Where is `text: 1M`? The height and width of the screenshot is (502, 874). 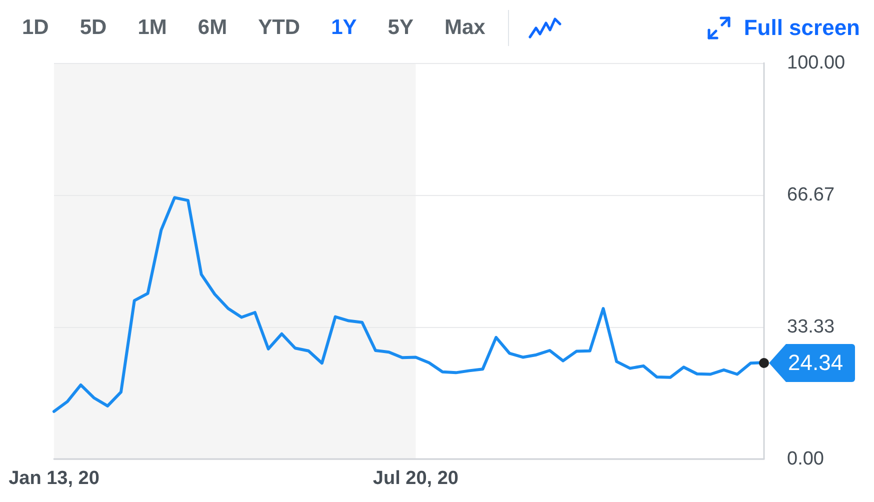
text: 1M is located at coordinates (152, 28).